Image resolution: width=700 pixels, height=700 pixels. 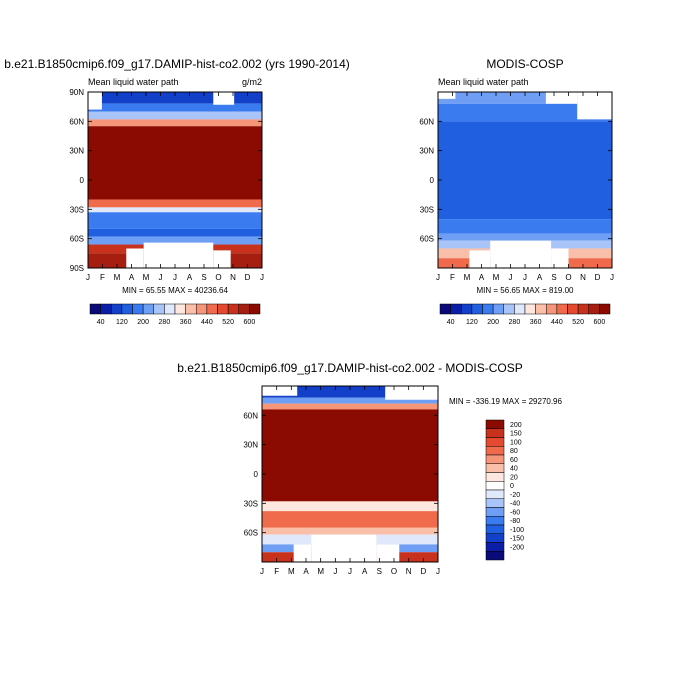 What do you see at coordinates (515, 322) in the screenshot?
I see `colorbar-label-2-3: 280` at bounding box center [515, 322].